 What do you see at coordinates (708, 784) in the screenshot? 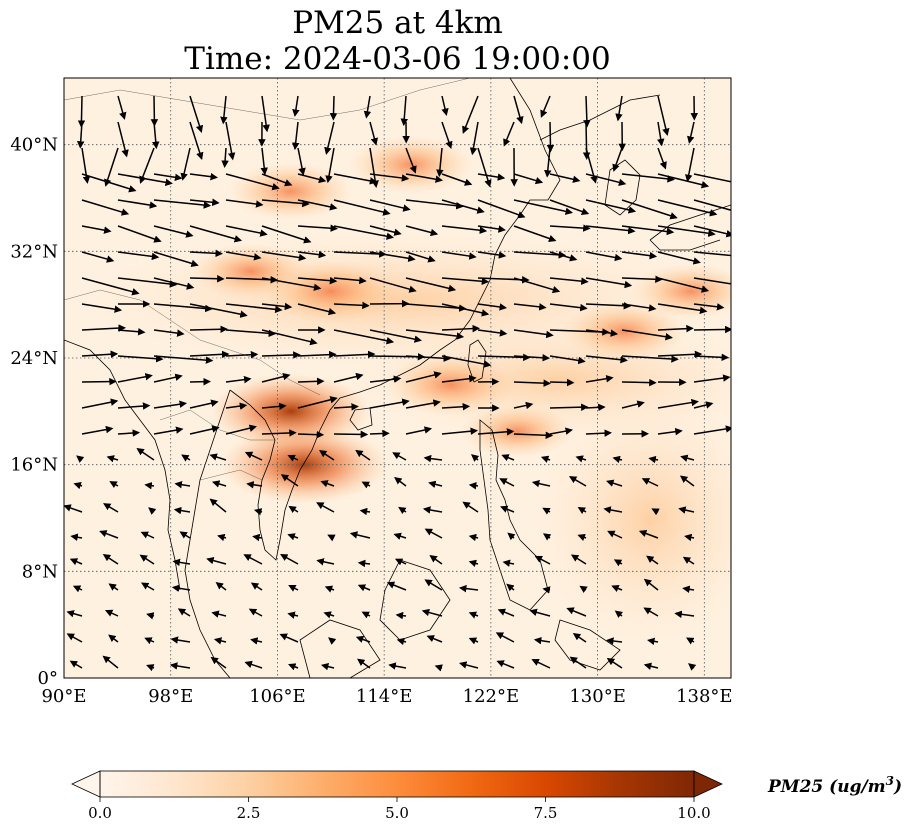
I see `colorbar-max-extend` at bounding box center [708, 784].